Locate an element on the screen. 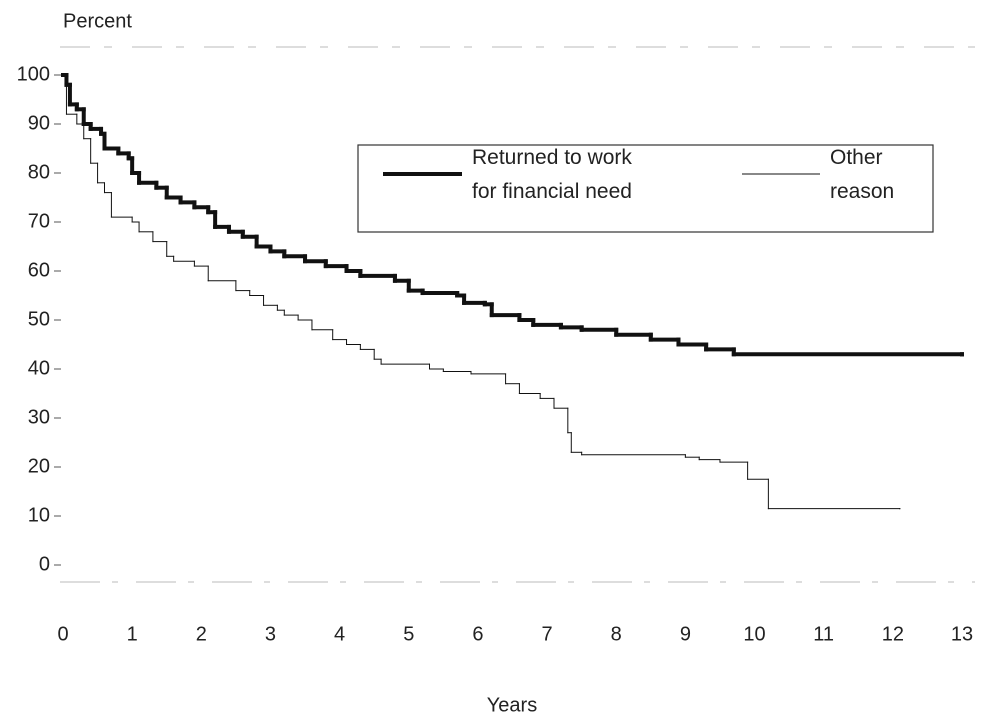 The width and height of the screenshot is (1002, 720). x-tick-label: 10 is located at coordinates (754, 634).